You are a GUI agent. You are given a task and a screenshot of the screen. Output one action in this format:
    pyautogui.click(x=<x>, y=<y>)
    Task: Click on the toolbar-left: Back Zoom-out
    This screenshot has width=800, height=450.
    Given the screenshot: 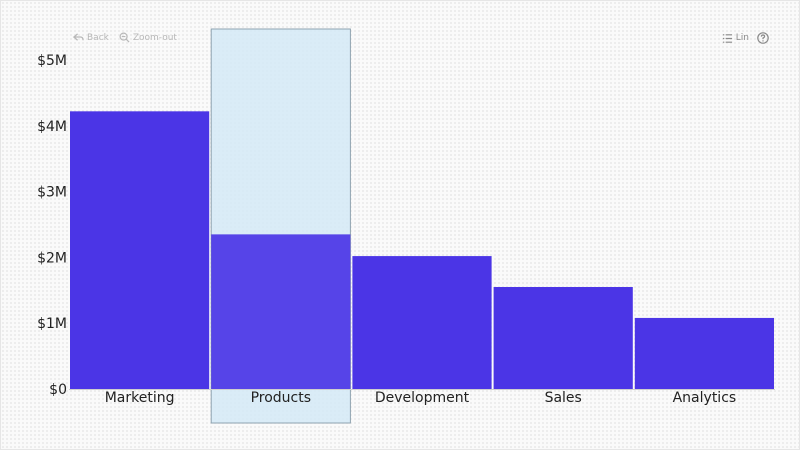 What is the action you would take?
    pyautogui.click(x=125, y=37)
    